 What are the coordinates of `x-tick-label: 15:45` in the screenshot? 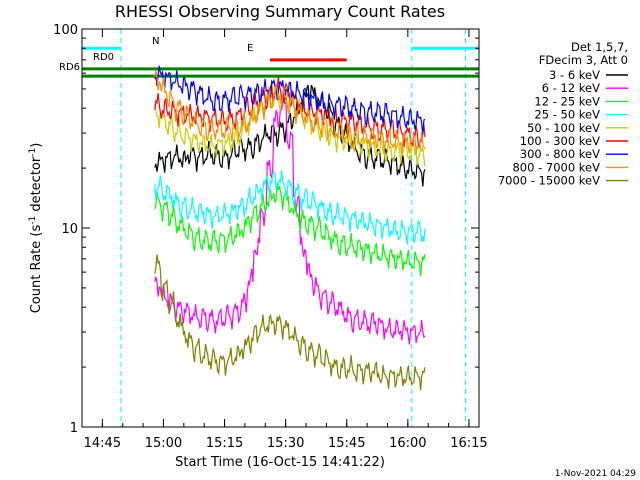 It's located at (346, 443).